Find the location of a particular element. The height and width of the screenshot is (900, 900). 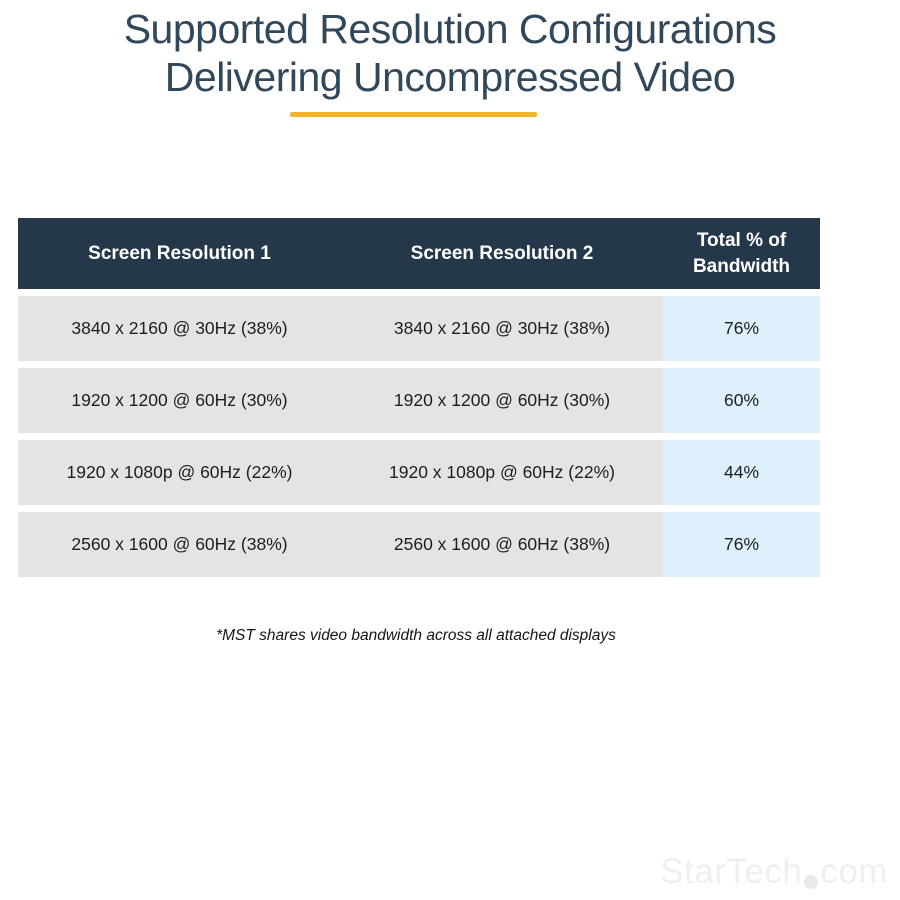

cell-resolution-2: 2560 x 1600 @ 60Hz (38%) is located at coordinates (502, 544).